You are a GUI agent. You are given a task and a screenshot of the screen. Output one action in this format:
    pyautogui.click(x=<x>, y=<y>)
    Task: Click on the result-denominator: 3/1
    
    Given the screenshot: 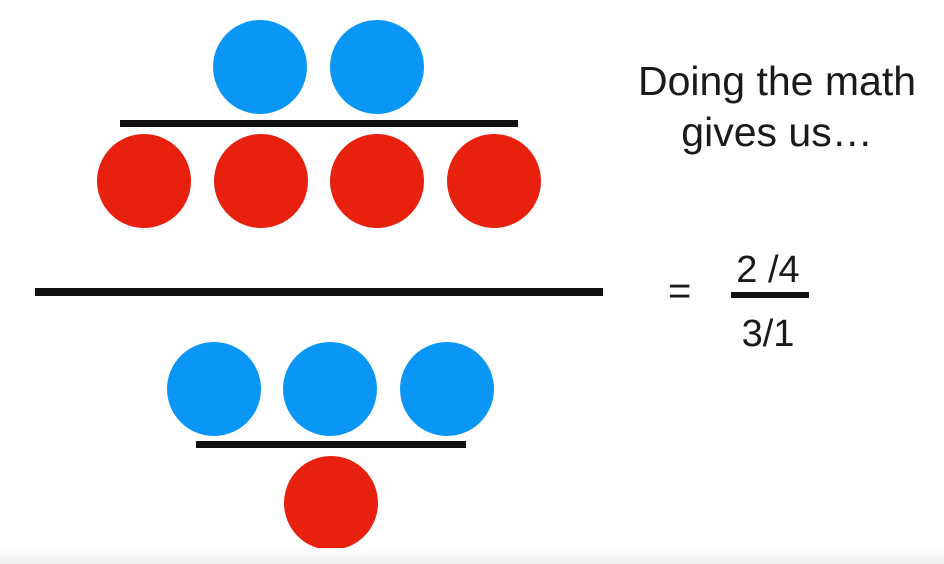 What is the action you would take?
    pyautogui.click(x=768, y=334)
    